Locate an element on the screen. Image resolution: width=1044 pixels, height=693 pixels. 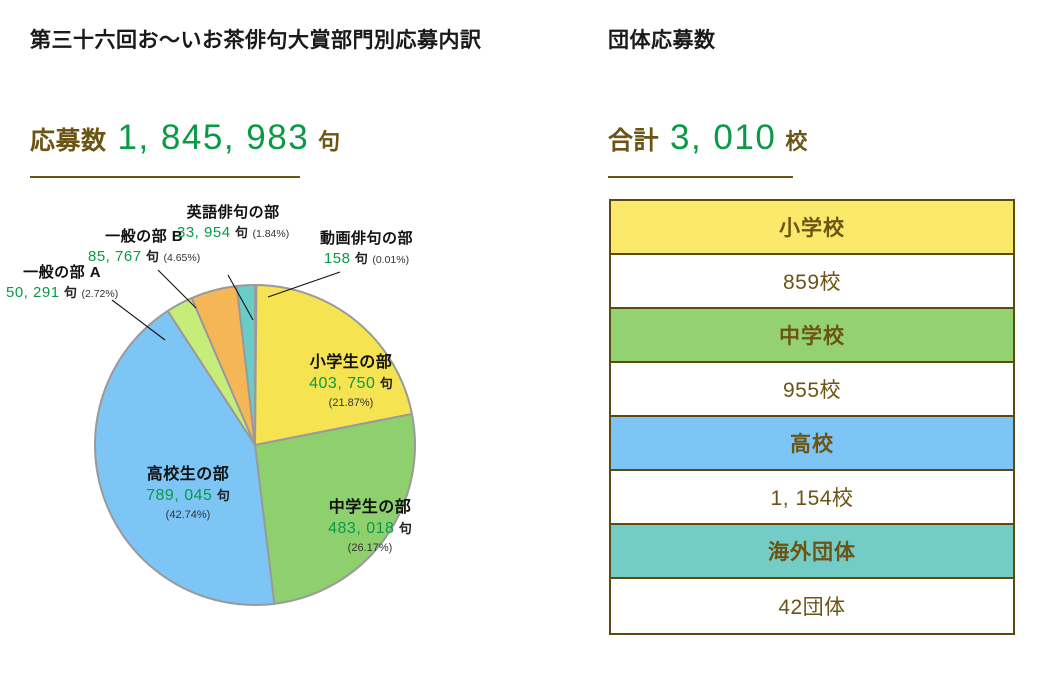
org-table-value-row: 1, 154校 is located at coordinates (812, 498).